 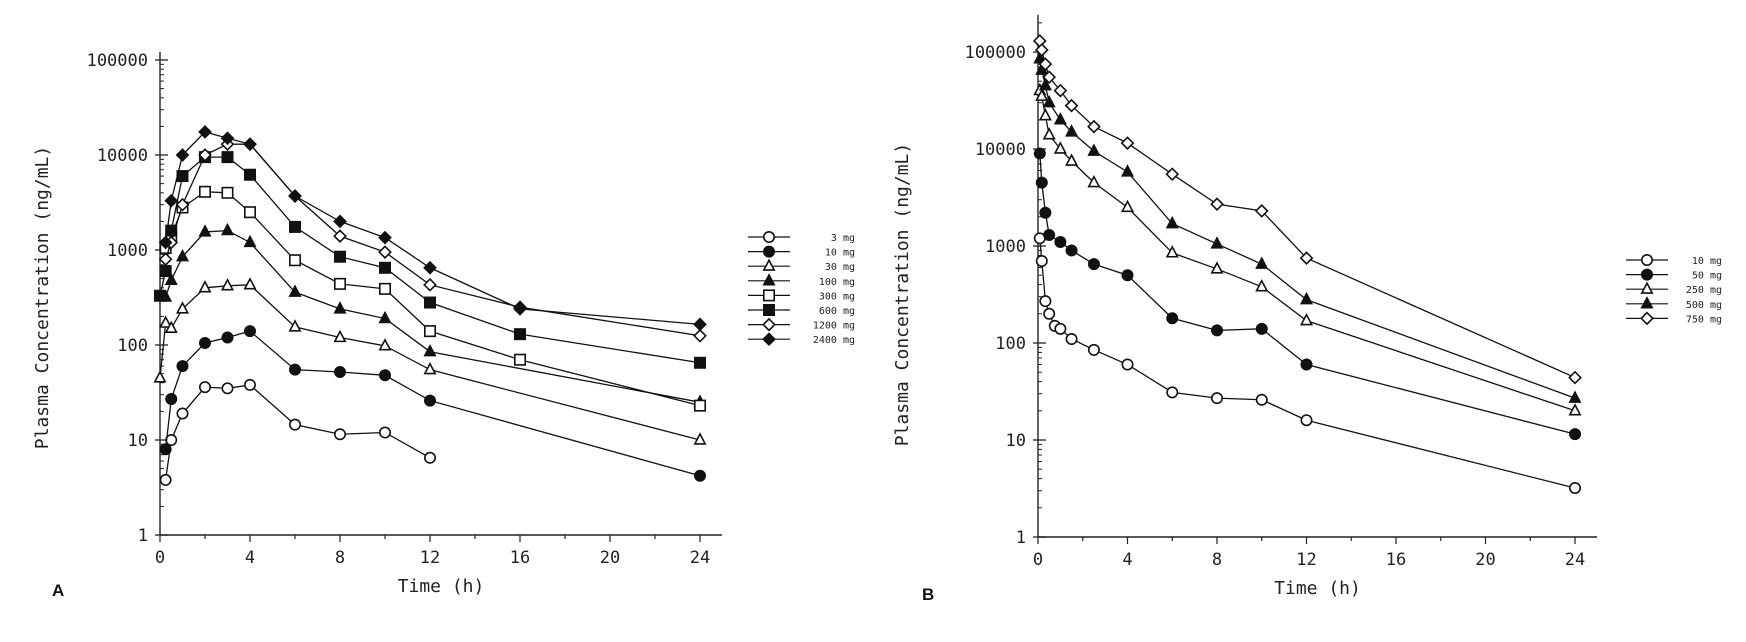 What do you see at coordinates (928, 594) in the screenshot?
I see `panel-label: B` at bounding box center [928, 594].